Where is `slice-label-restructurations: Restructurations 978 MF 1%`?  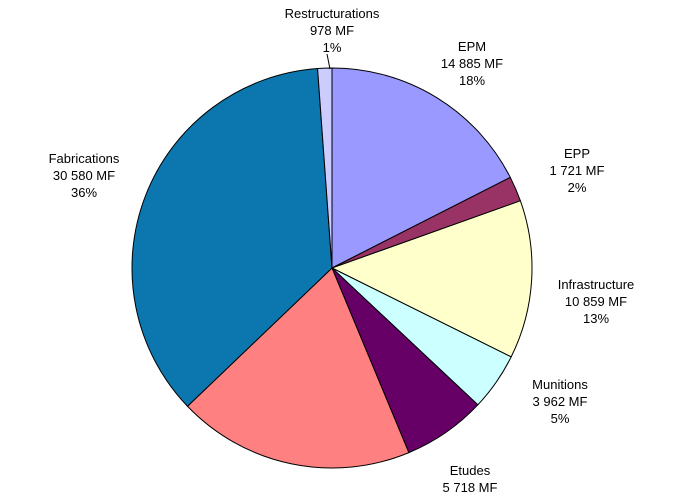 slice-label-restructurations: Restructurations 978 MF 1% is located at coordinates (332, 30).